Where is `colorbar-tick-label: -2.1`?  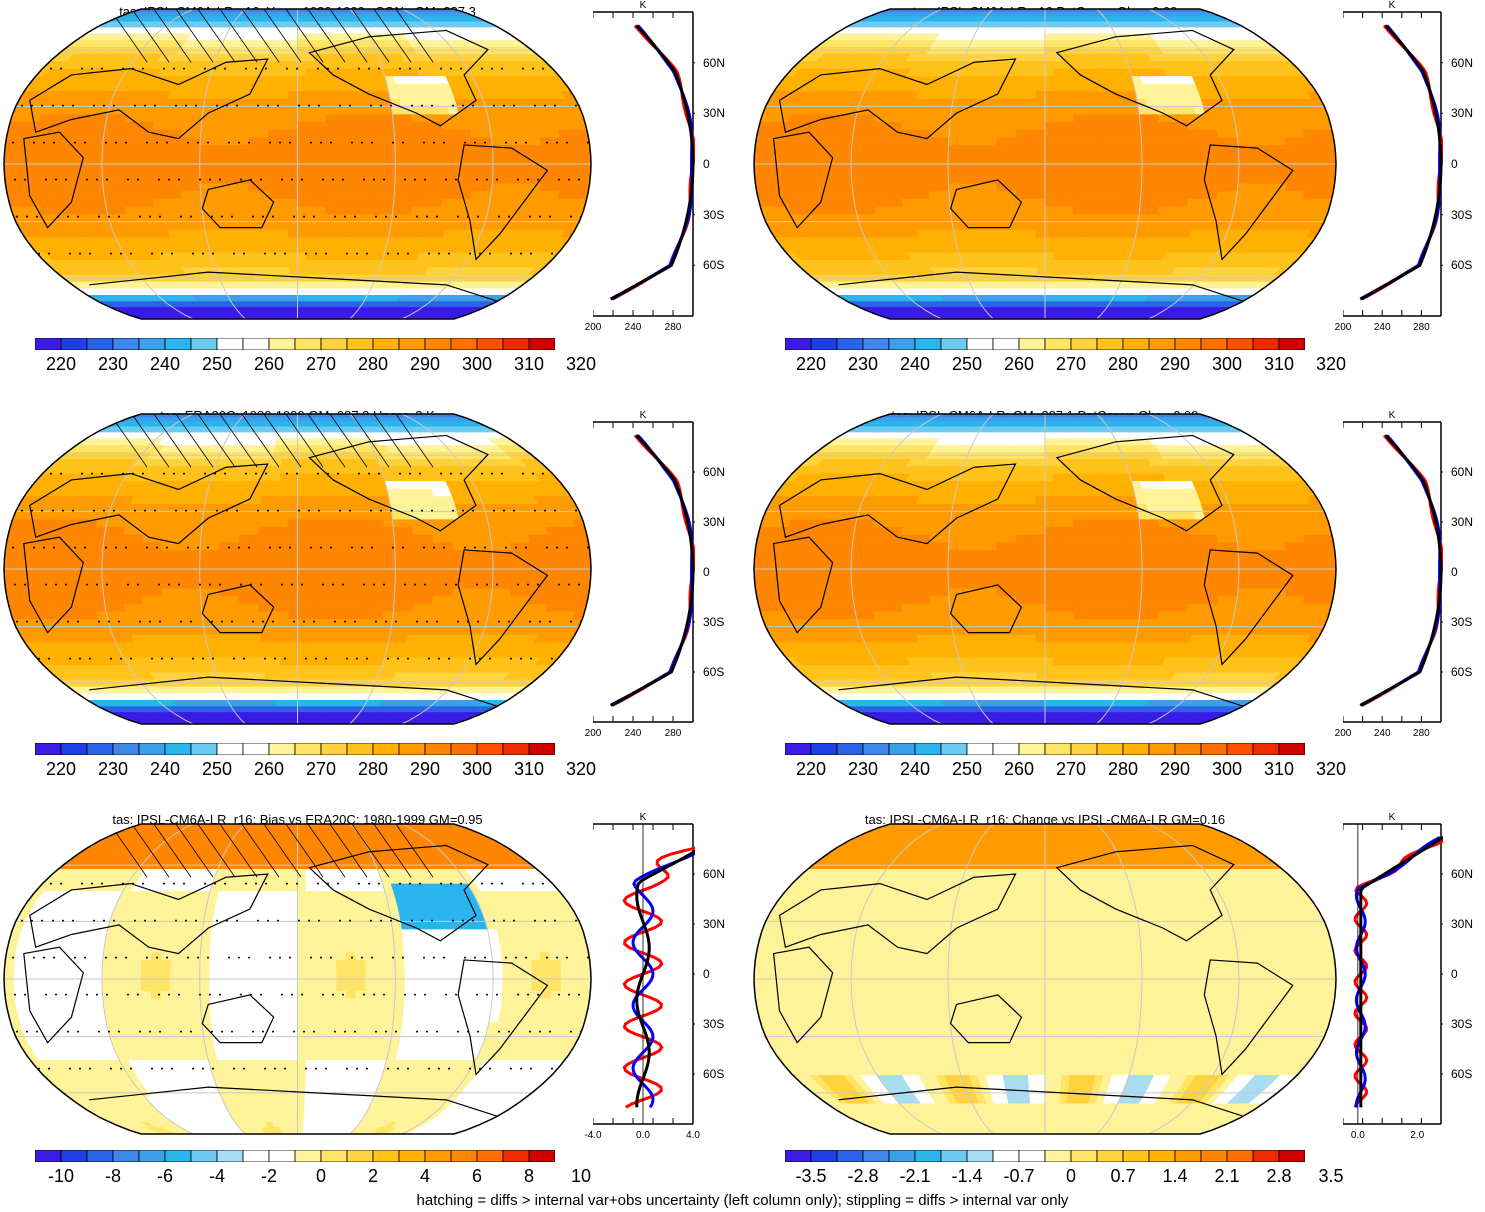
colorbar-tick-label: -2.1 is located at coordinates (915, 1176).